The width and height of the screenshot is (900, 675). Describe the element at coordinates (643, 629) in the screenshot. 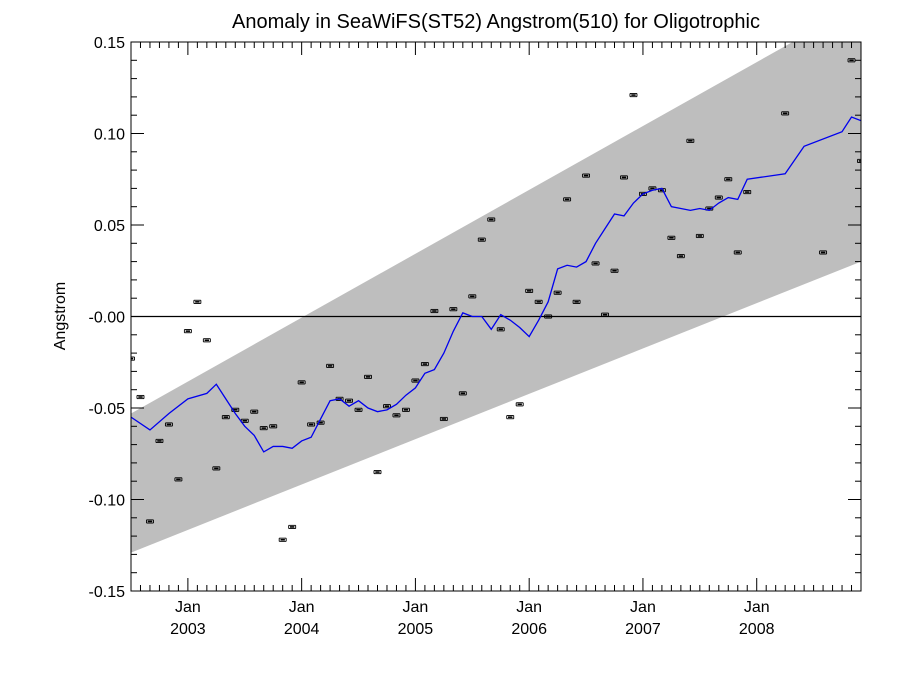

I see `x-tick-year-label: 2007` at that location.